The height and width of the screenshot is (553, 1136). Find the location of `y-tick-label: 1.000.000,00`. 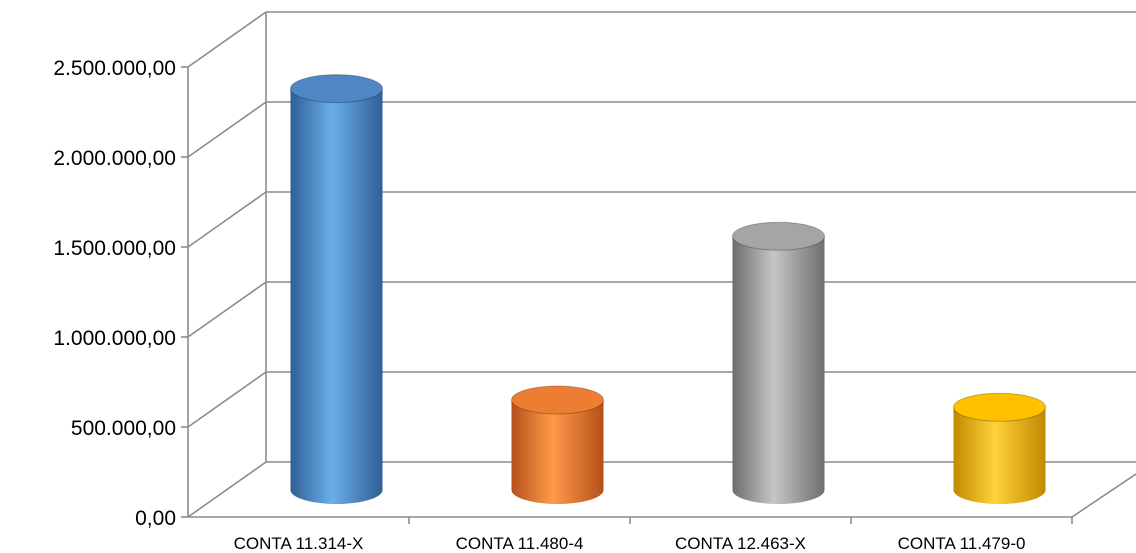

y-tick-label: 1.000.000,00 is located at coordinates (114, 338).